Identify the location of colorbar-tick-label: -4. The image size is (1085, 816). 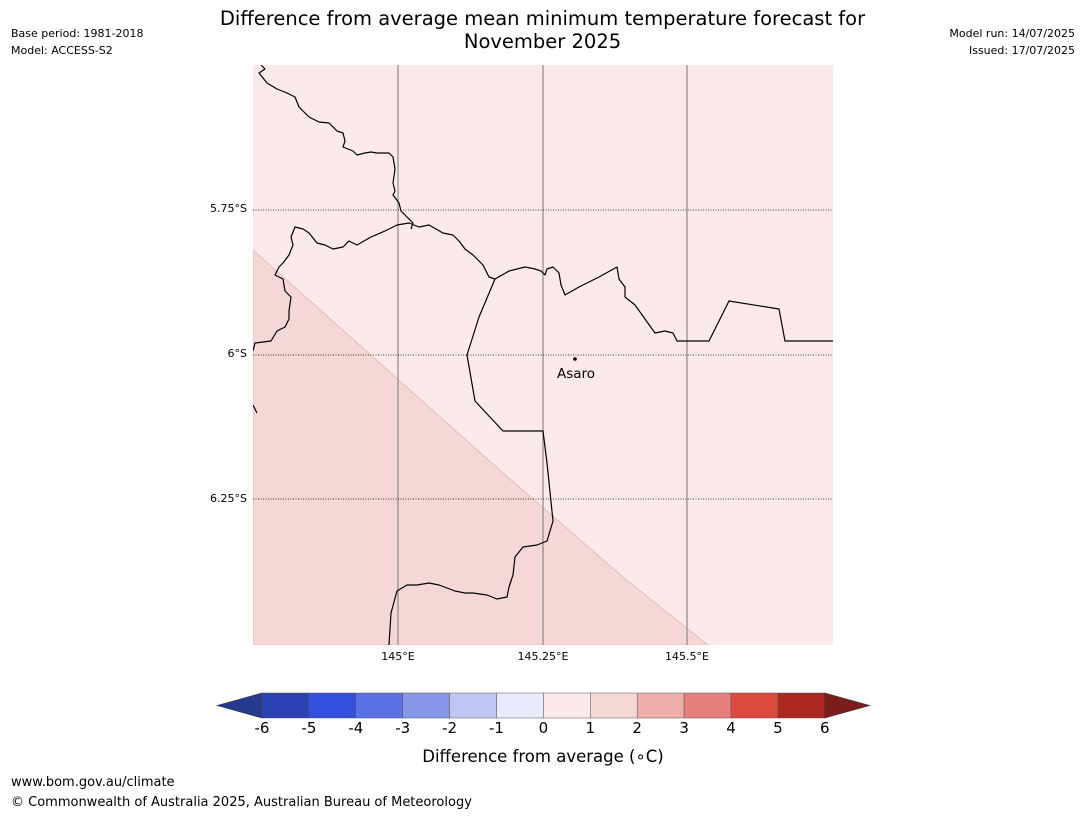
(356, 728).